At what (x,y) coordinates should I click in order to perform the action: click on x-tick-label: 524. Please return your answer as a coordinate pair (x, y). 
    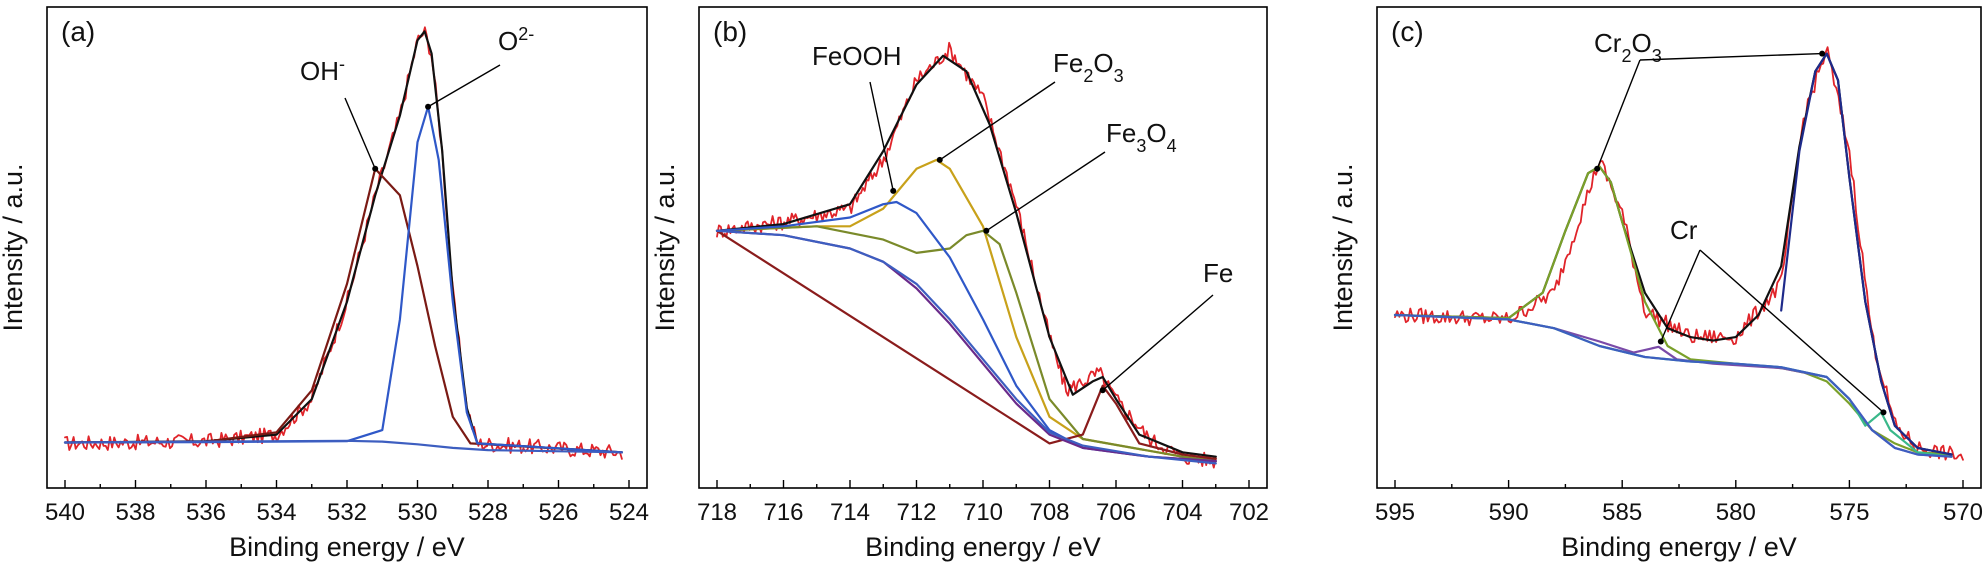
    Looking at the image, I should click on (629, 512).